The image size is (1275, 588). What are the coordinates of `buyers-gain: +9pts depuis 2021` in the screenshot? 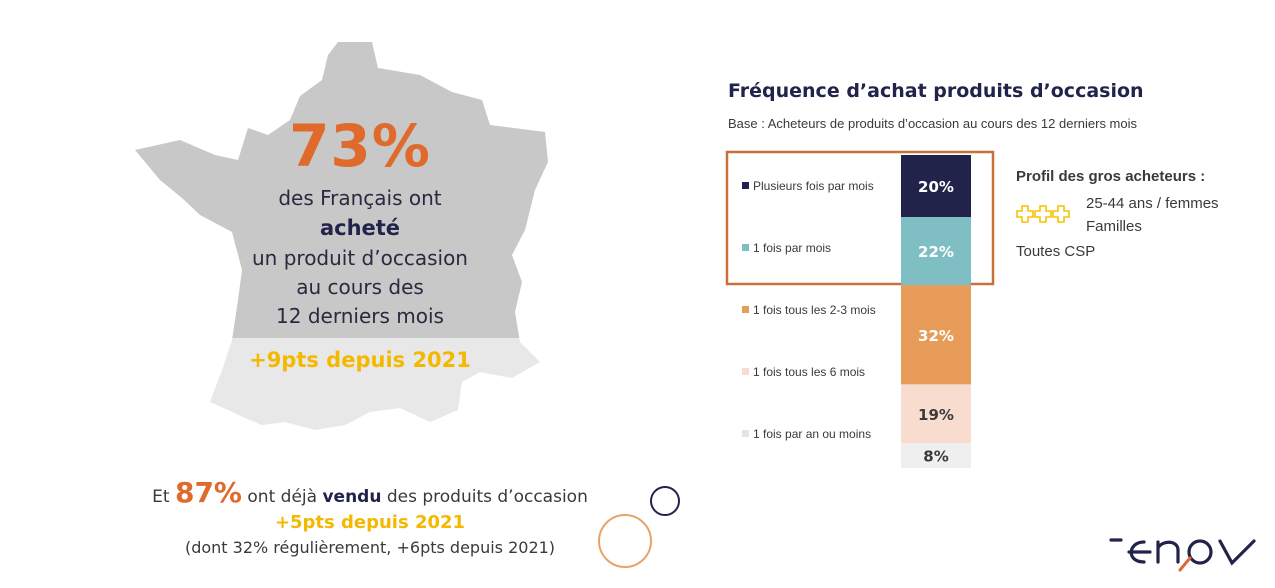 It's located at (360, 360).